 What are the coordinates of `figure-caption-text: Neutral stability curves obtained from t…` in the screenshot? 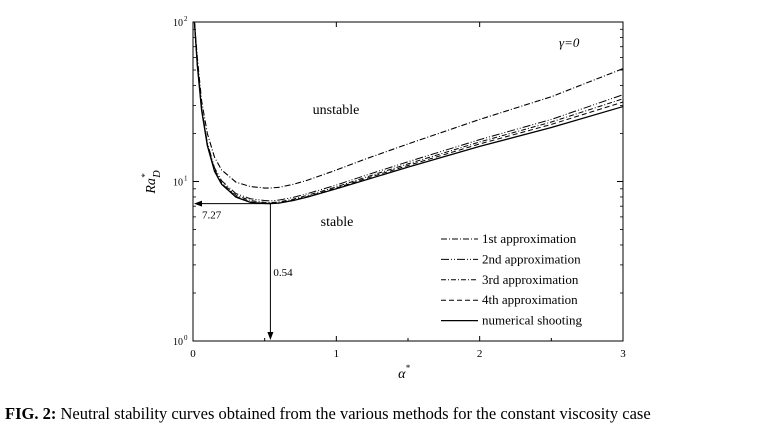 It's located at (355, 413).